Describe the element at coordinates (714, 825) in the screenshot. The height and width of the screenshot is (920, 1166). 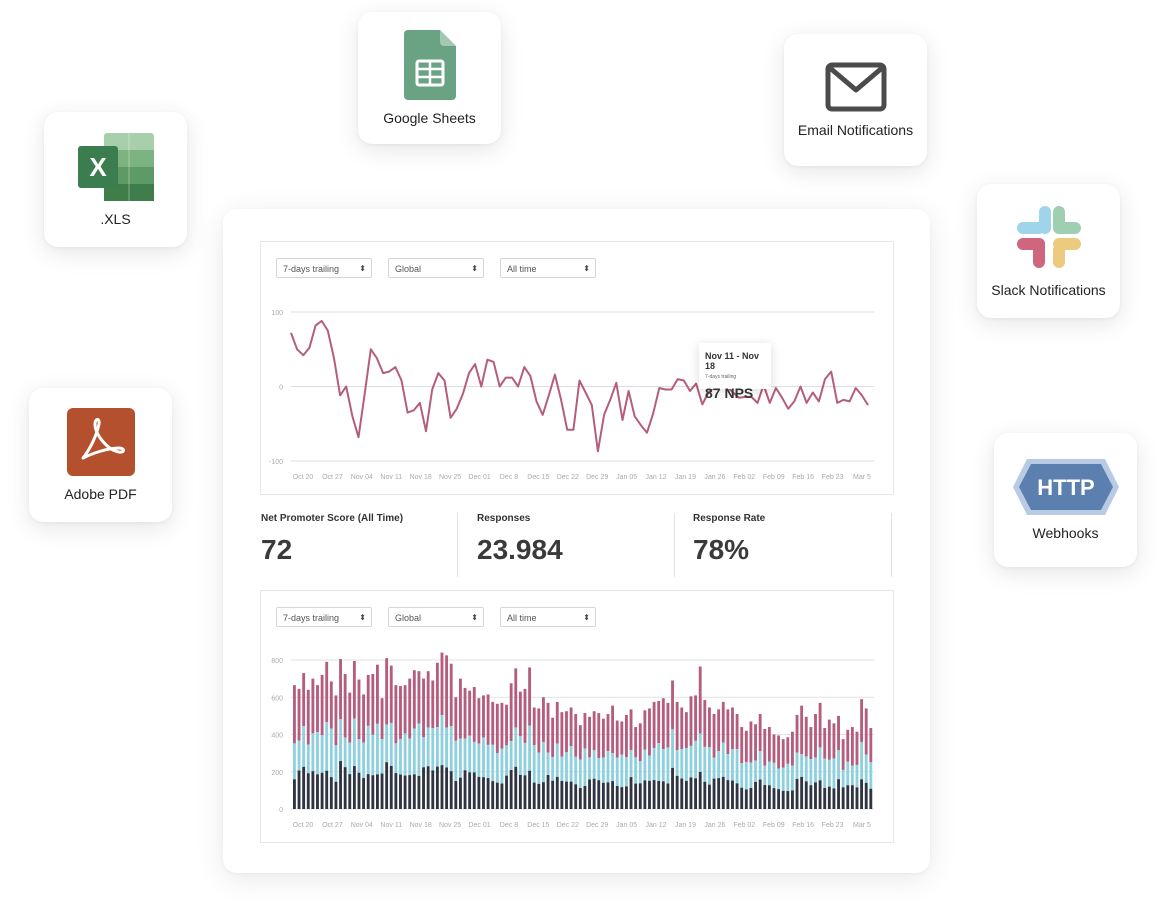
I see `x-tick-label: Jan 26` at that location.